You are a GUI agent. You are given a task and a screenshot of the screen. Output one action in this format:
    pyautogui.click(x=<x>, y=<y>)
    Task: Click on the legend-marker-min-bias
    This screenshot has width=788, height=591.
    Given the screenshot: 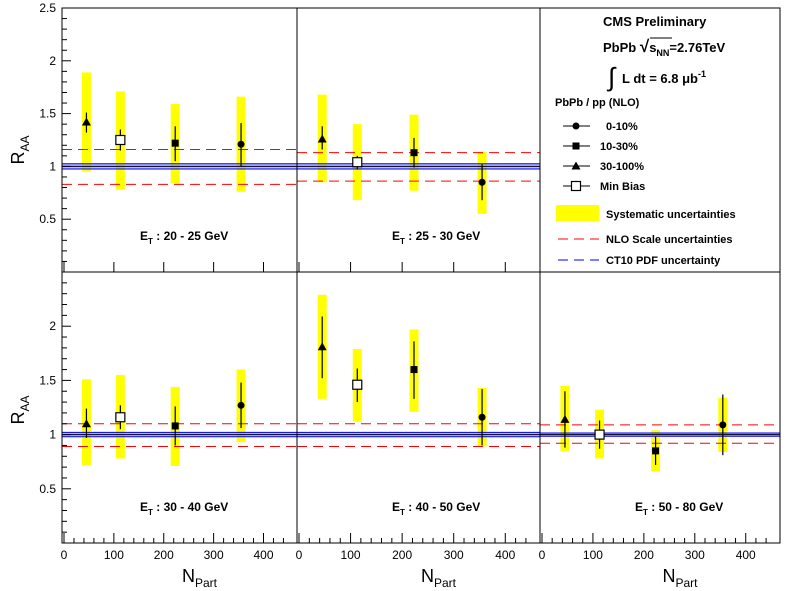 What is the action you would take?
    pyautogui.click(x=576, y=186)
    